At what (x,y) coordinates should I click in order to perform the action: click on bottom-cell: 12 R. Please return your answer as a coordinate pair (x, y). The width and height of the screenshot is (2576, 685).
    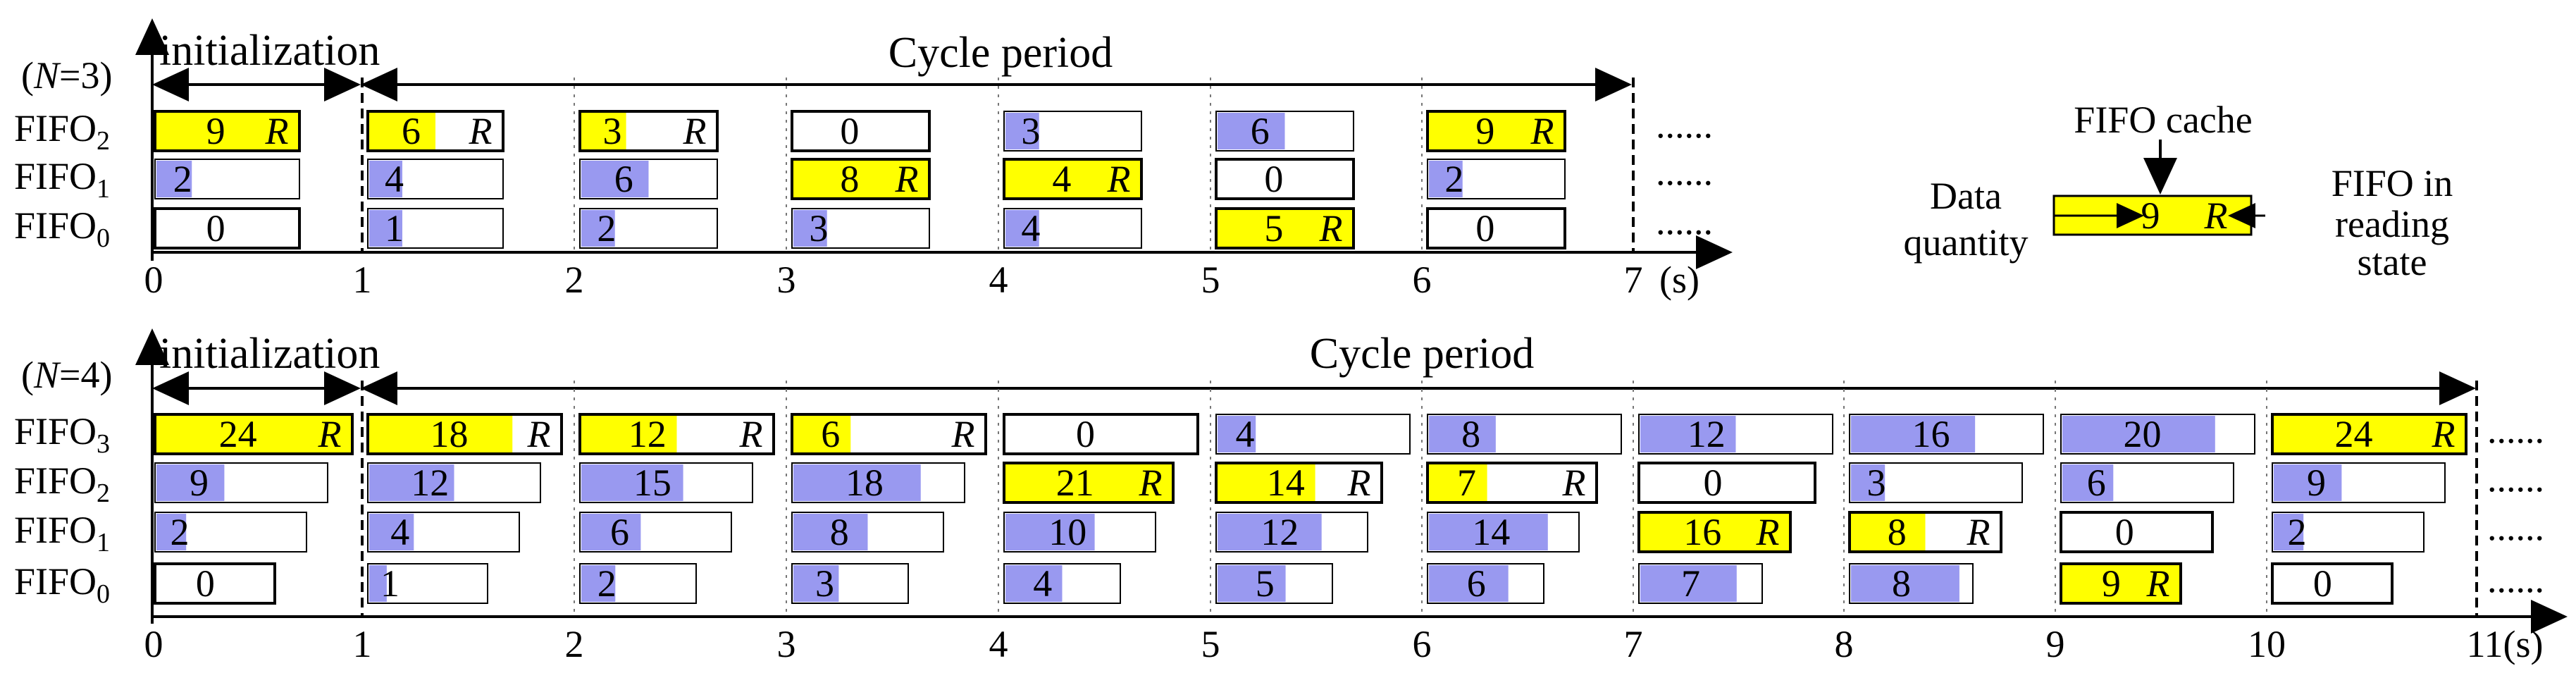
    Looking at the image, I should click on (676, 434).